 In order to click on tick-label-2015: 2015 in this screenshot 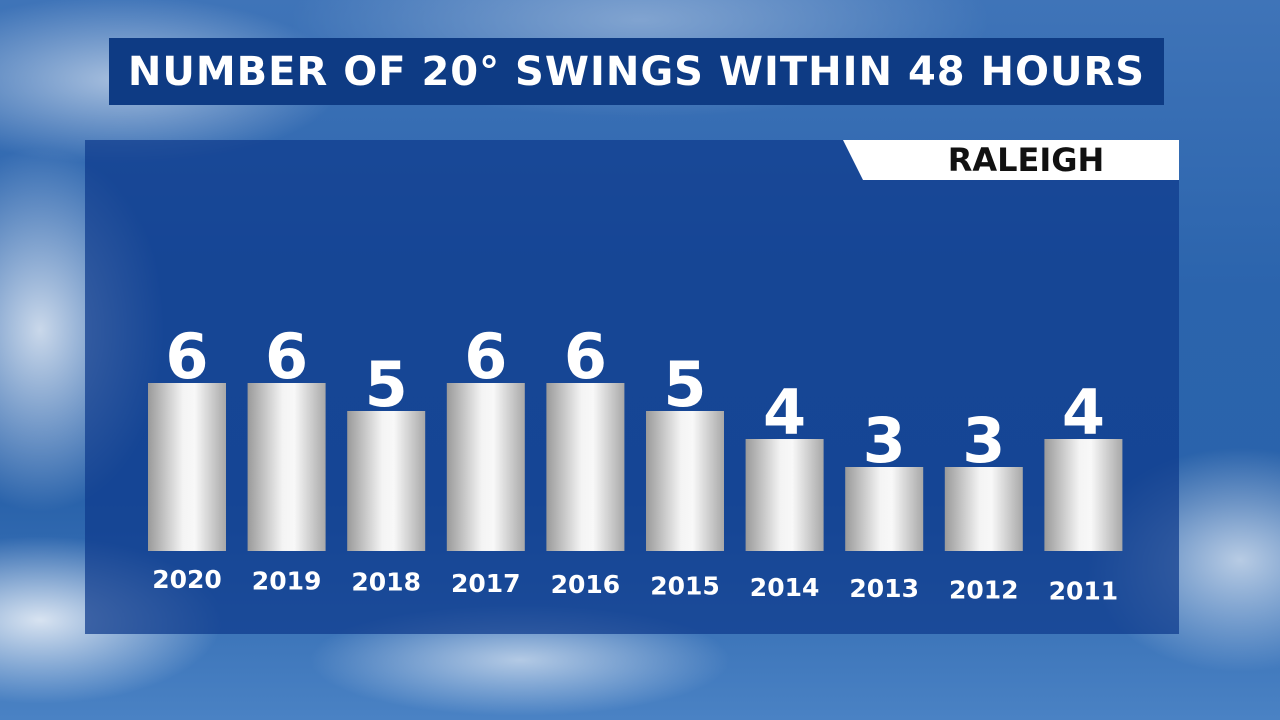, I will do `click(685, 586)`.